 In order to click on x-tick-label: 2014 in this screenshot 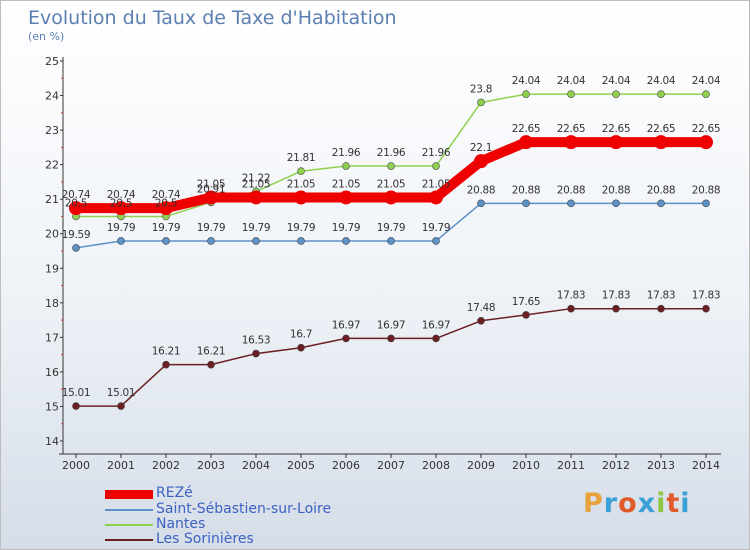, I will do `click(706, 465)`.